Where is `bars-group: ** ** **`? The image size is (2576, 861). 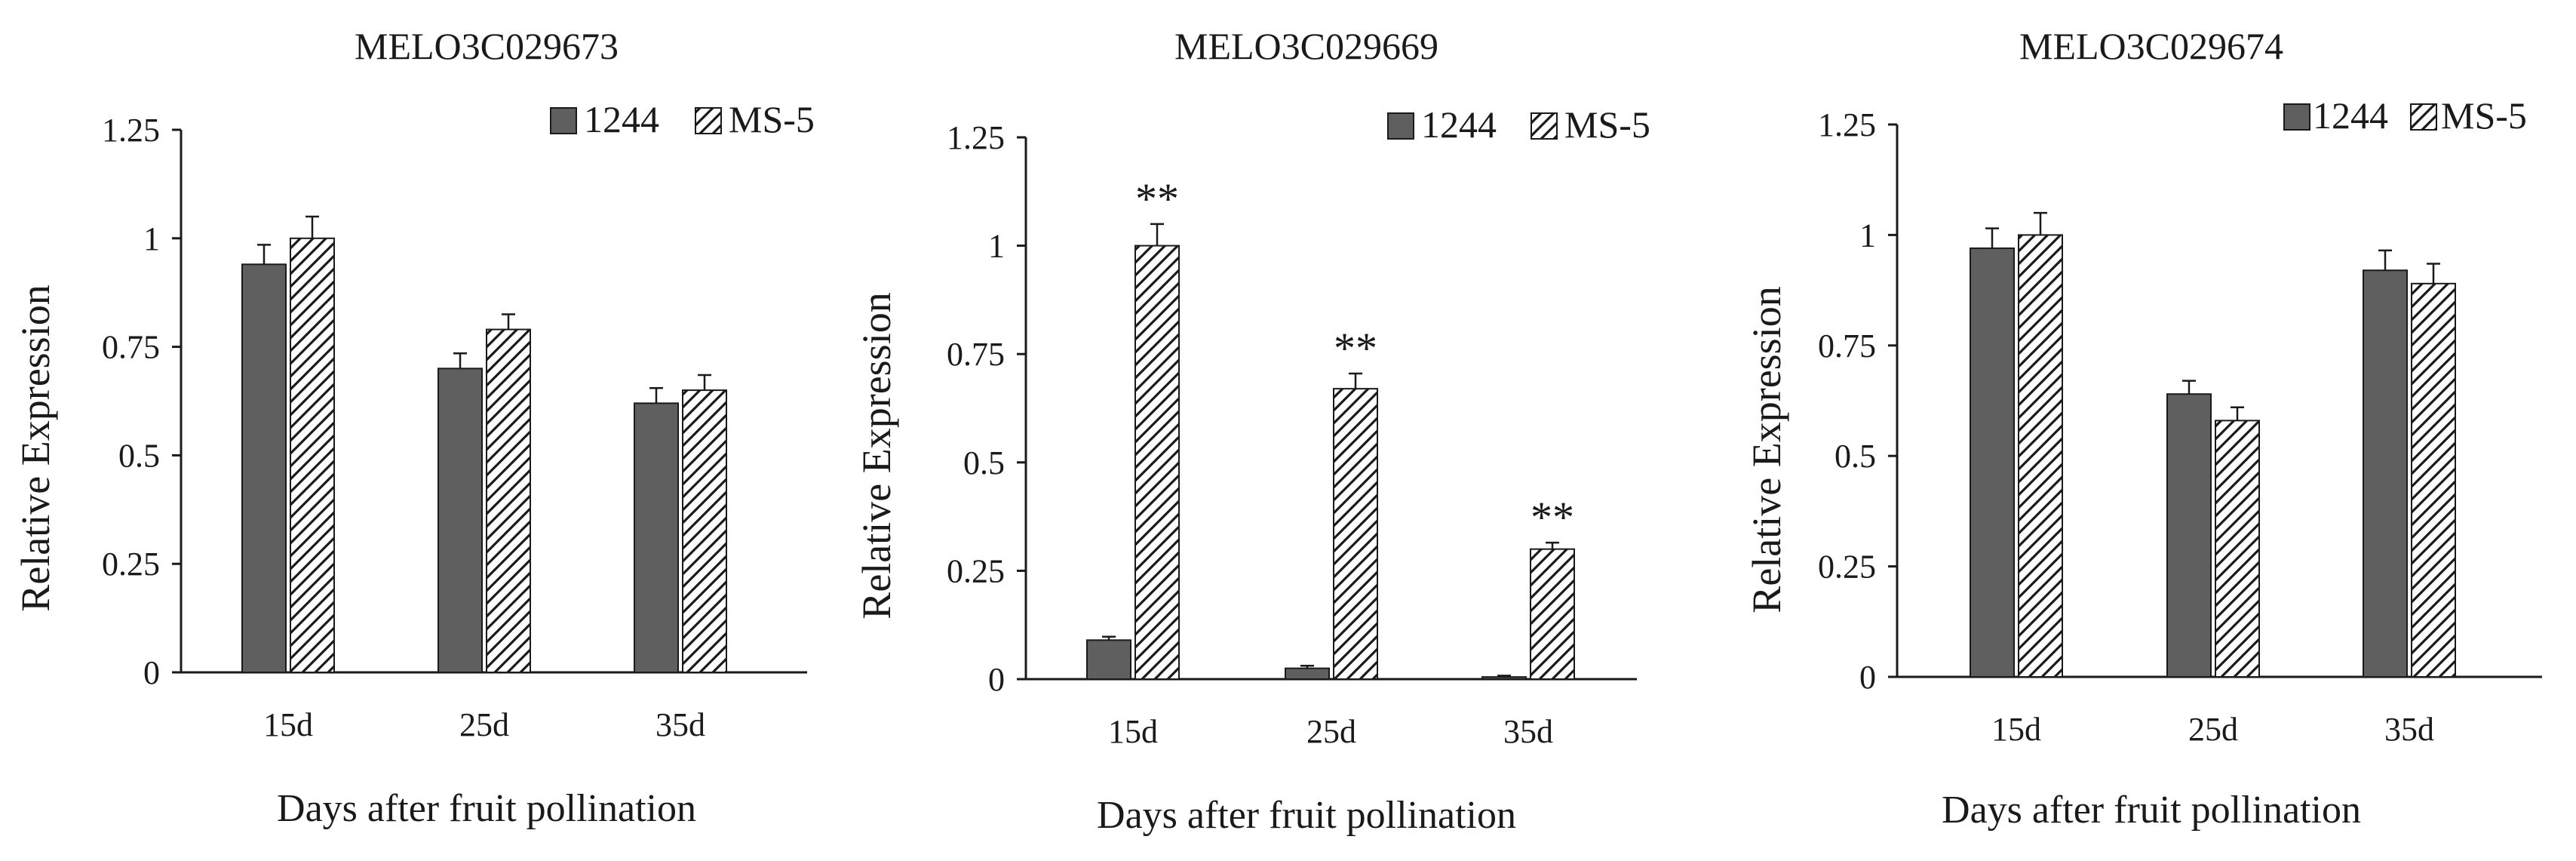 bars-group: ** ** ** is located at coordinates (1330, 427).